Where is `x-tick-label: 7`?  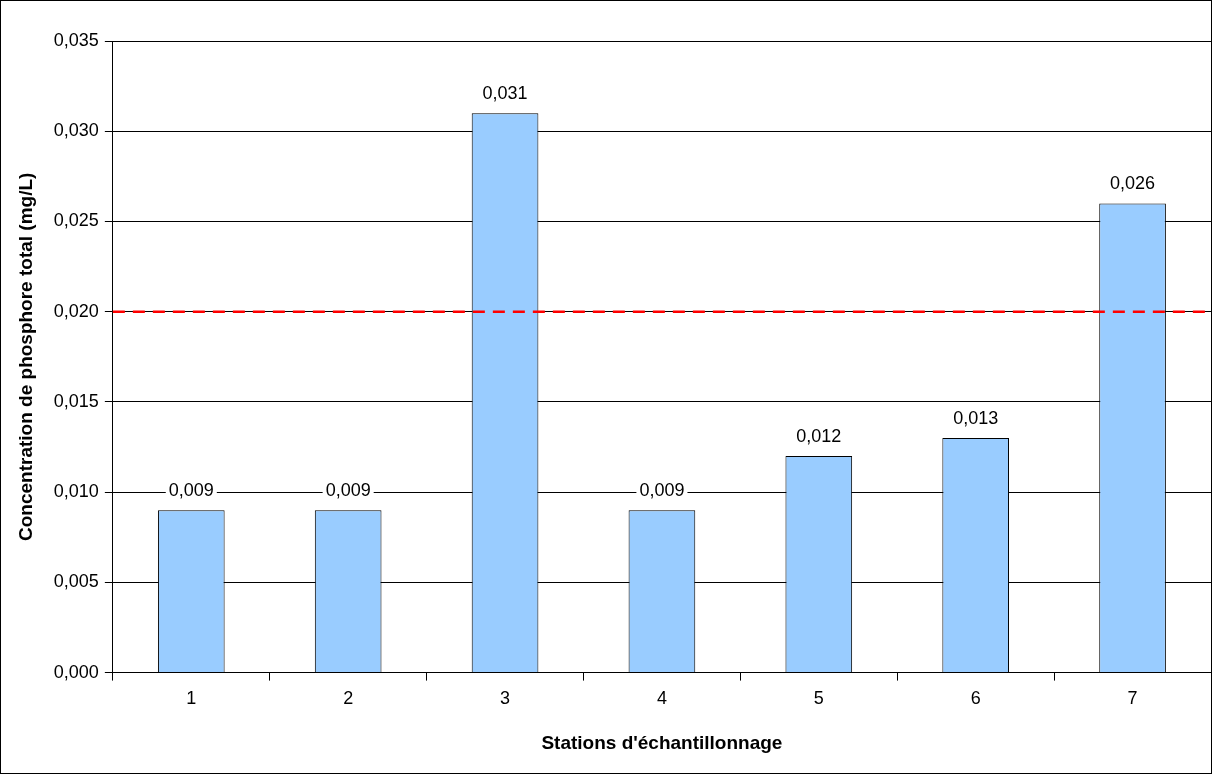
x-tick-label: 7 is located at coordinates (1132, 698).